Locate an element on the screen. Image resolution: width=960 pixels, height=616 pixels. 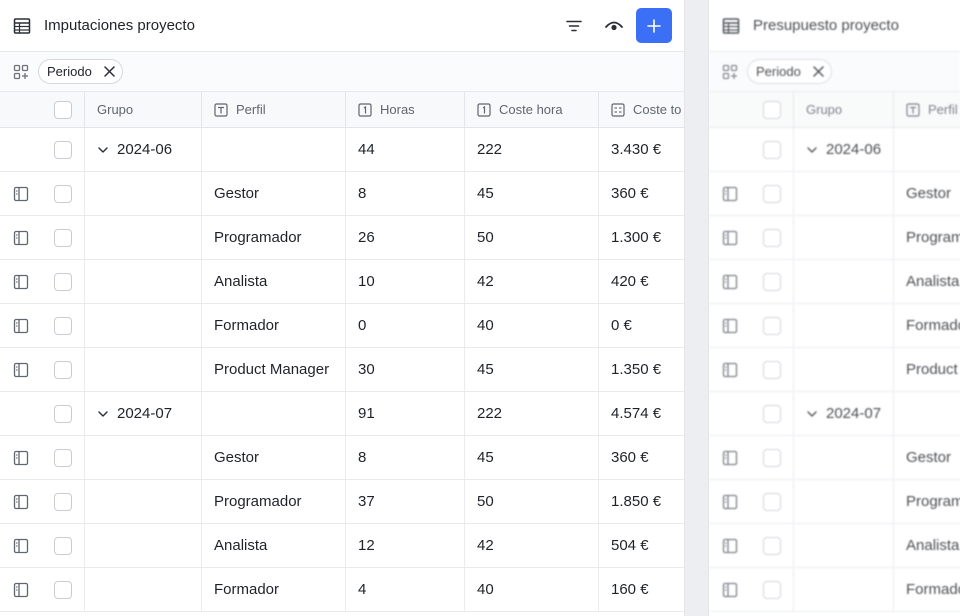
table-row: Programador 26 50 1.300 € is located at coordinates (342, 238).